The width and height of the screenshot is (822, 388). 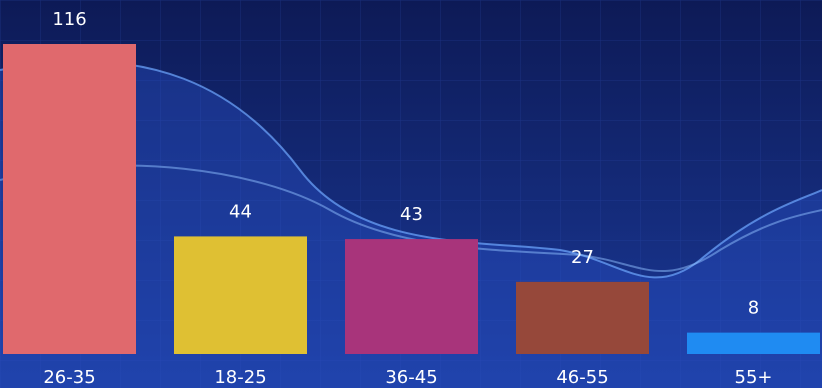 I want to click on x-tick-label: 55+, so click(x=754, y=377).